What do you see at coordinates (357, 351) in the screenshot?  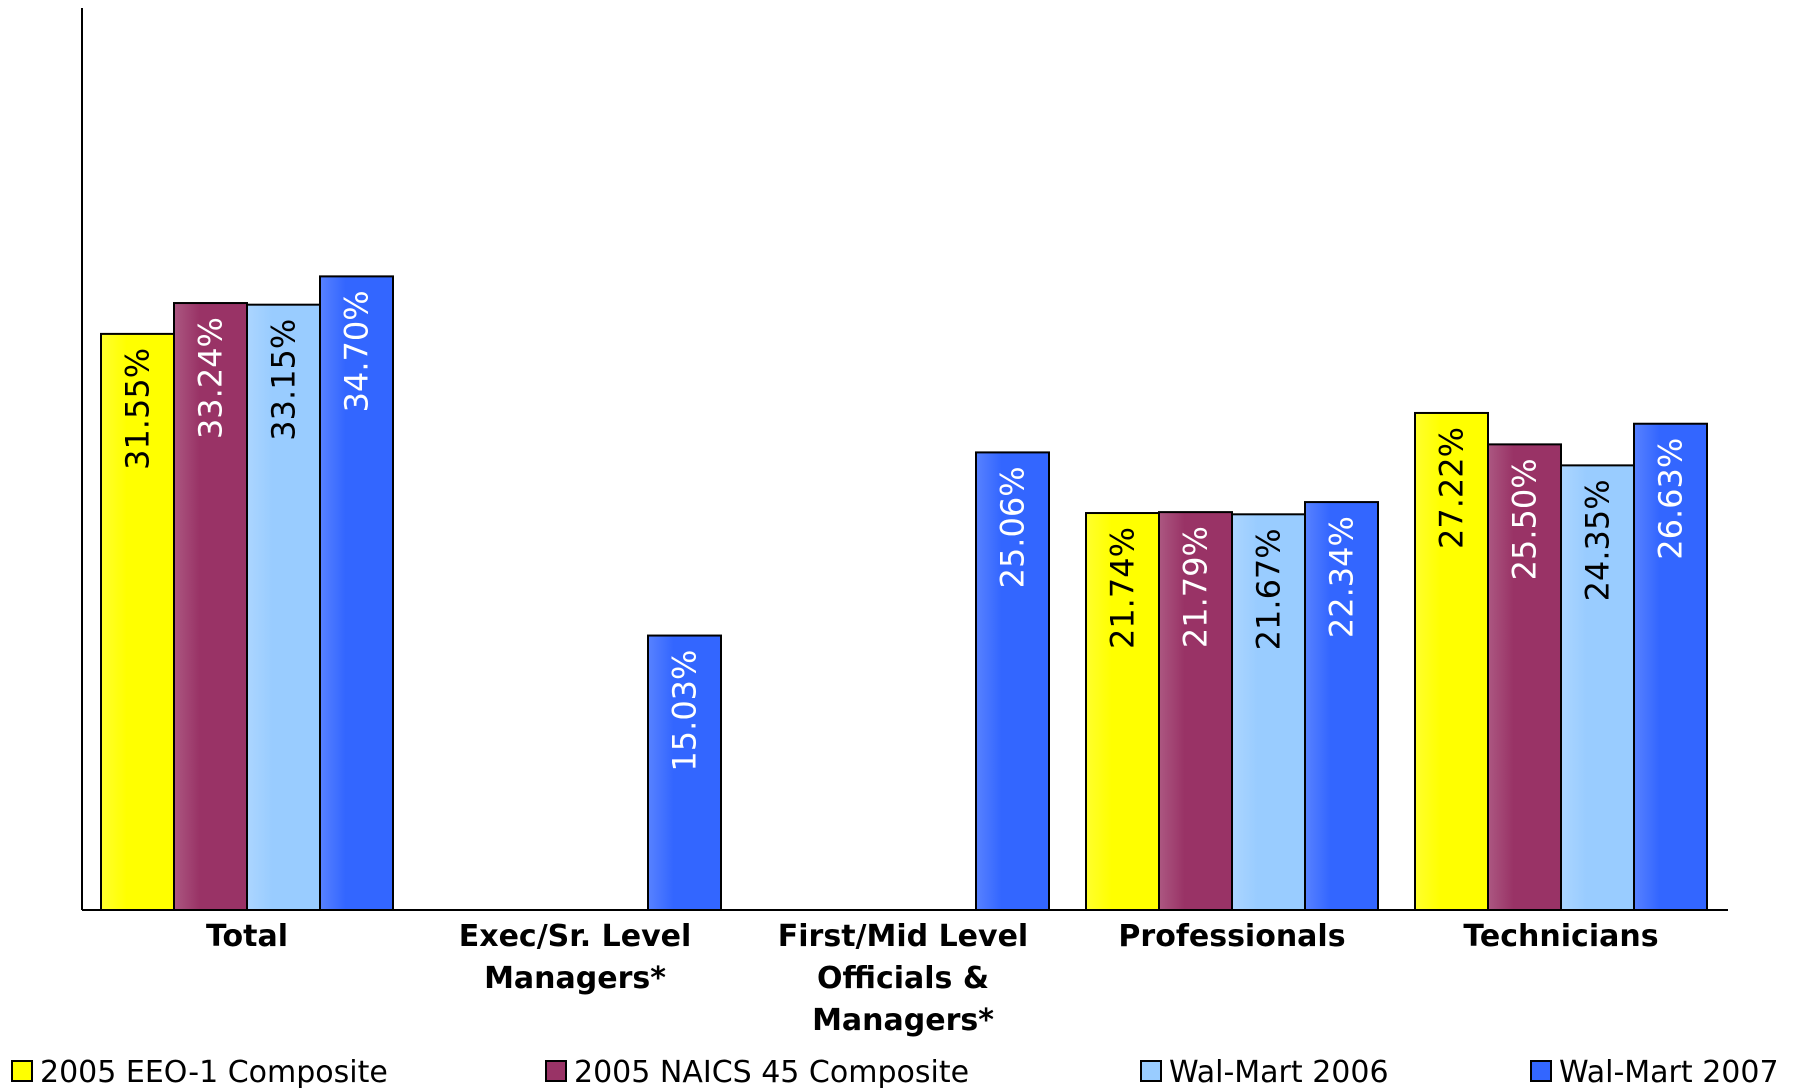 I see `data-label: 34.70%` at bounding box center [357, 351].